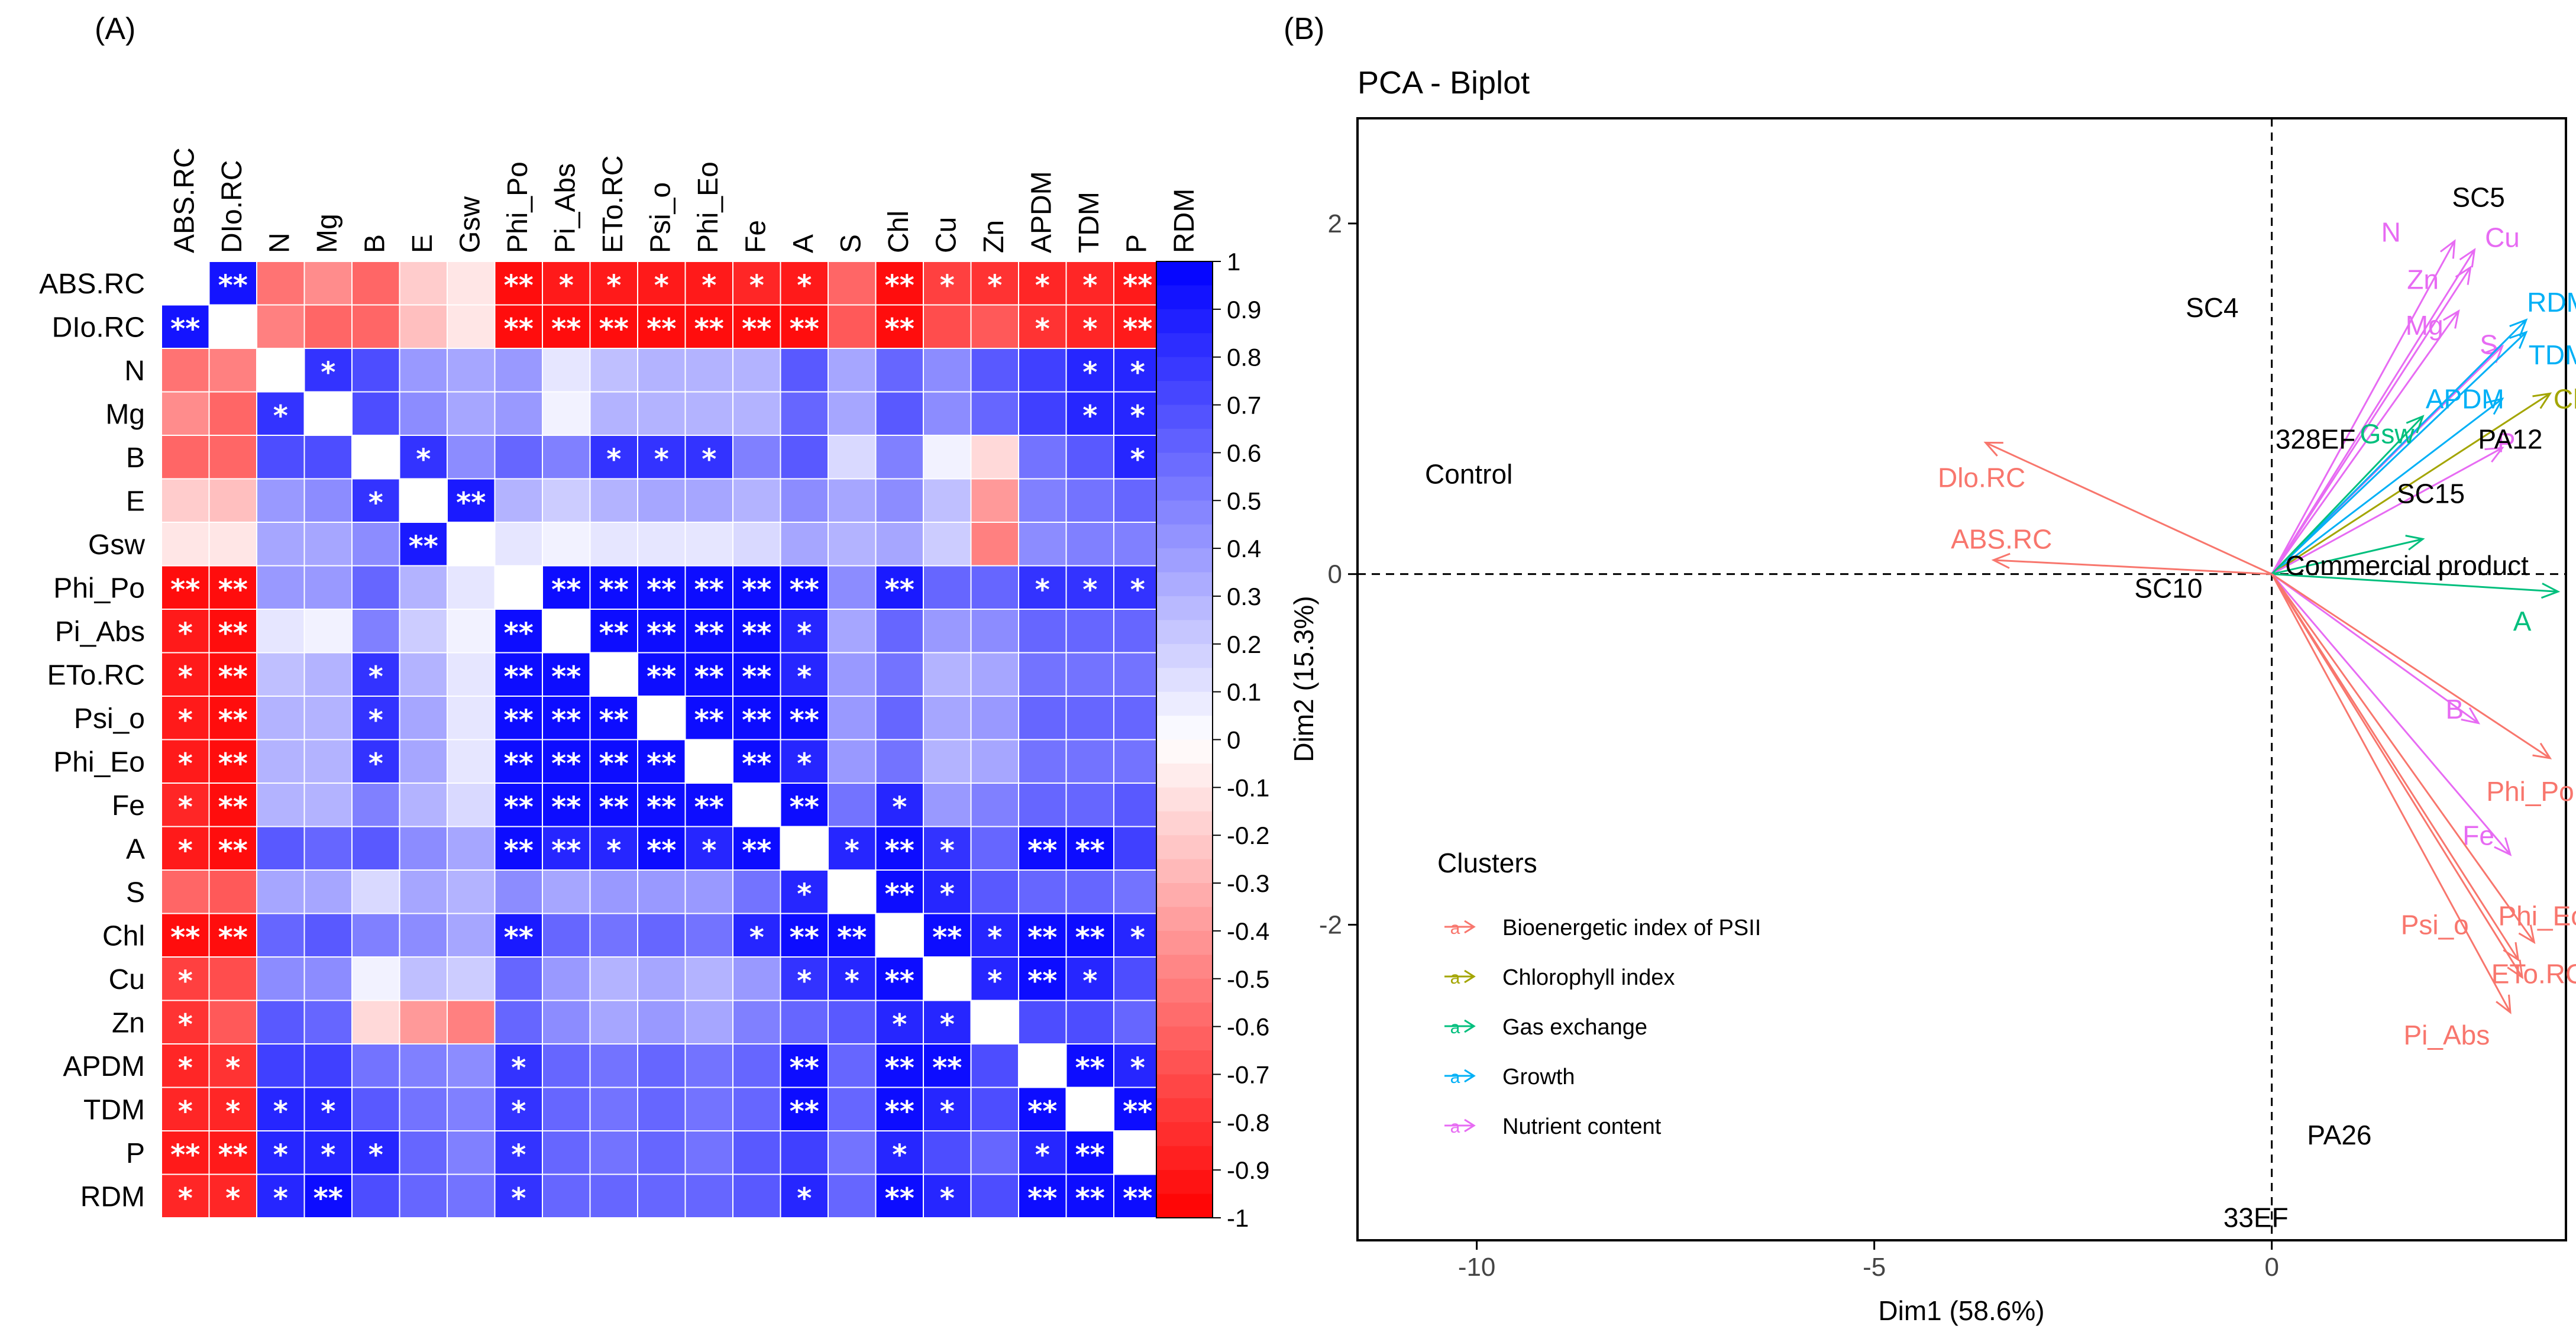  What do you see at coordinates (1244, 692) in the screenshot?
I see `colorbar-tick-label: 0.1` at bounding box center [1244, 692].